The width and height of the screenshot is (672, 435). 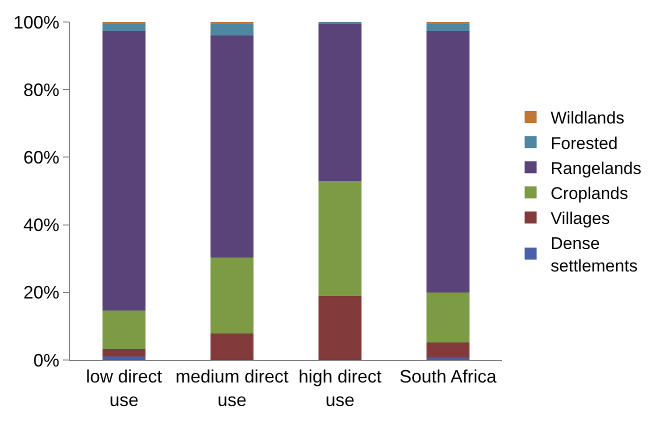 What do you see at coordinates (36, 22) in the screenshot?
I see `y-tick-label: 100%` at bounding box center [36, 22].